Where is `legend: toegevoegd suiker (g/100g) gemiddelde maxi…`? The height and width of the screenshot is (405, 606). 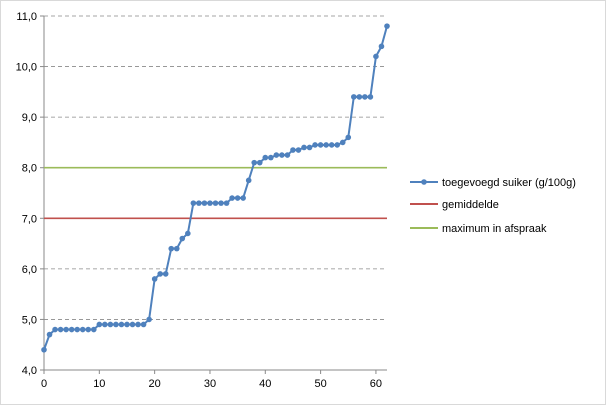 legend: toegevoegd suiker (g/100g) gemiddelde maxi… is located at coordinates (493, 206).